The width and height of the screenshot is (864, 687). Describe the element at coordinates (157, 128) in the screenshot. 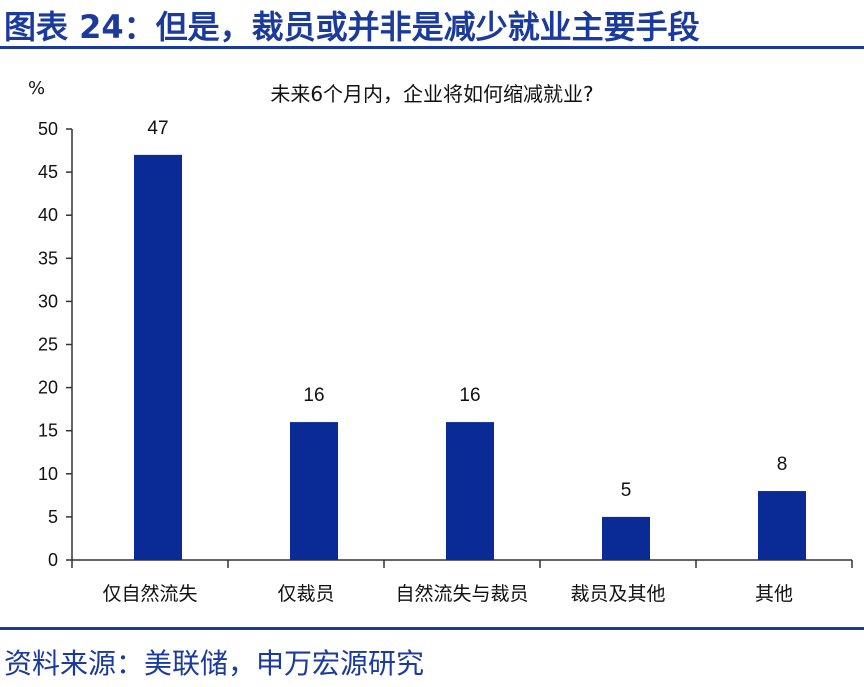

I see `data-label: 47` at that location.